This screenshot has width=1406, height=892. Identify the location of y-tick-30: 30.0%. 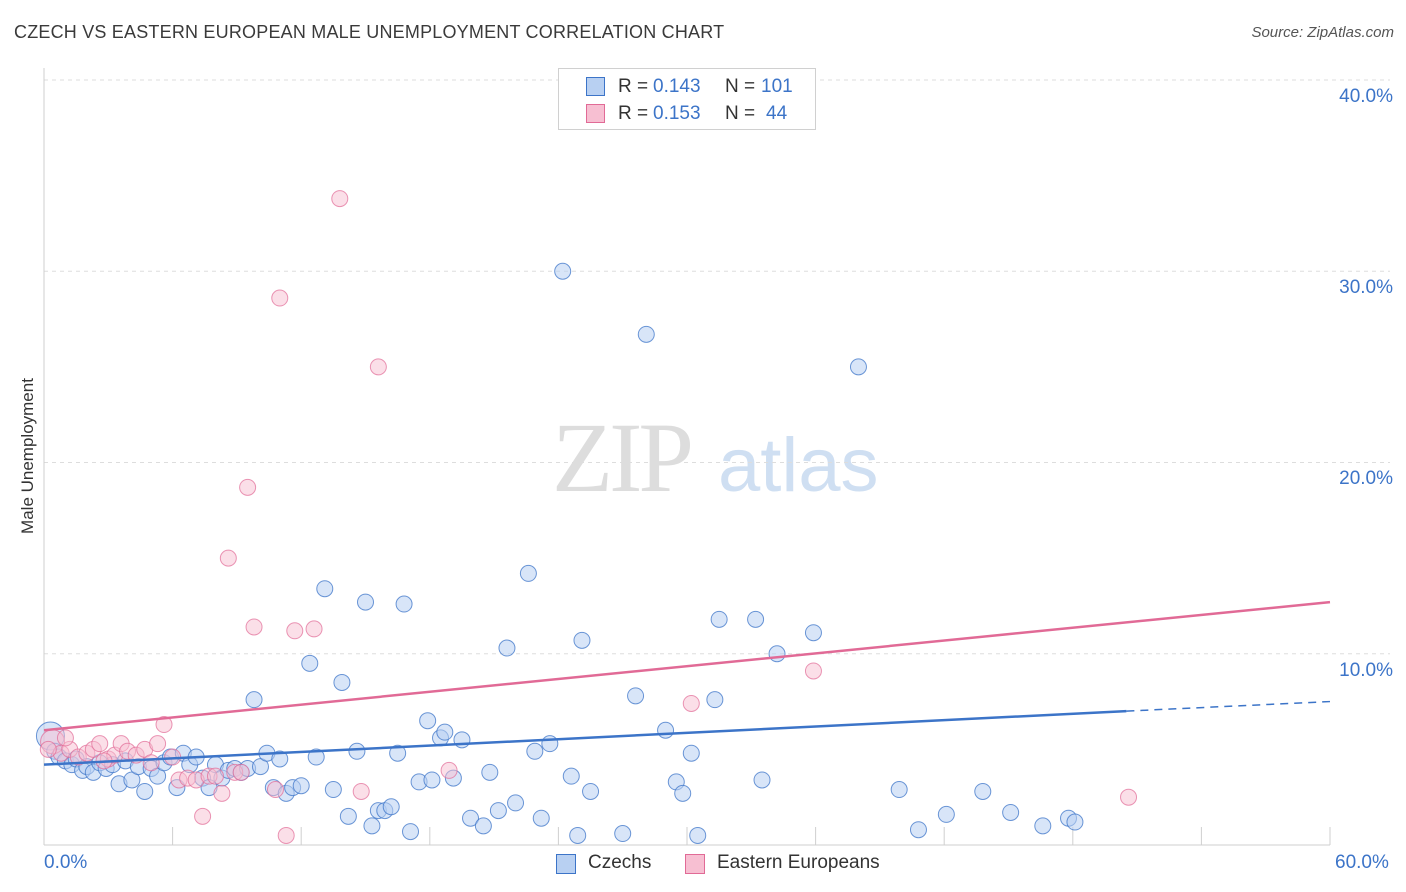
(1366, 287).